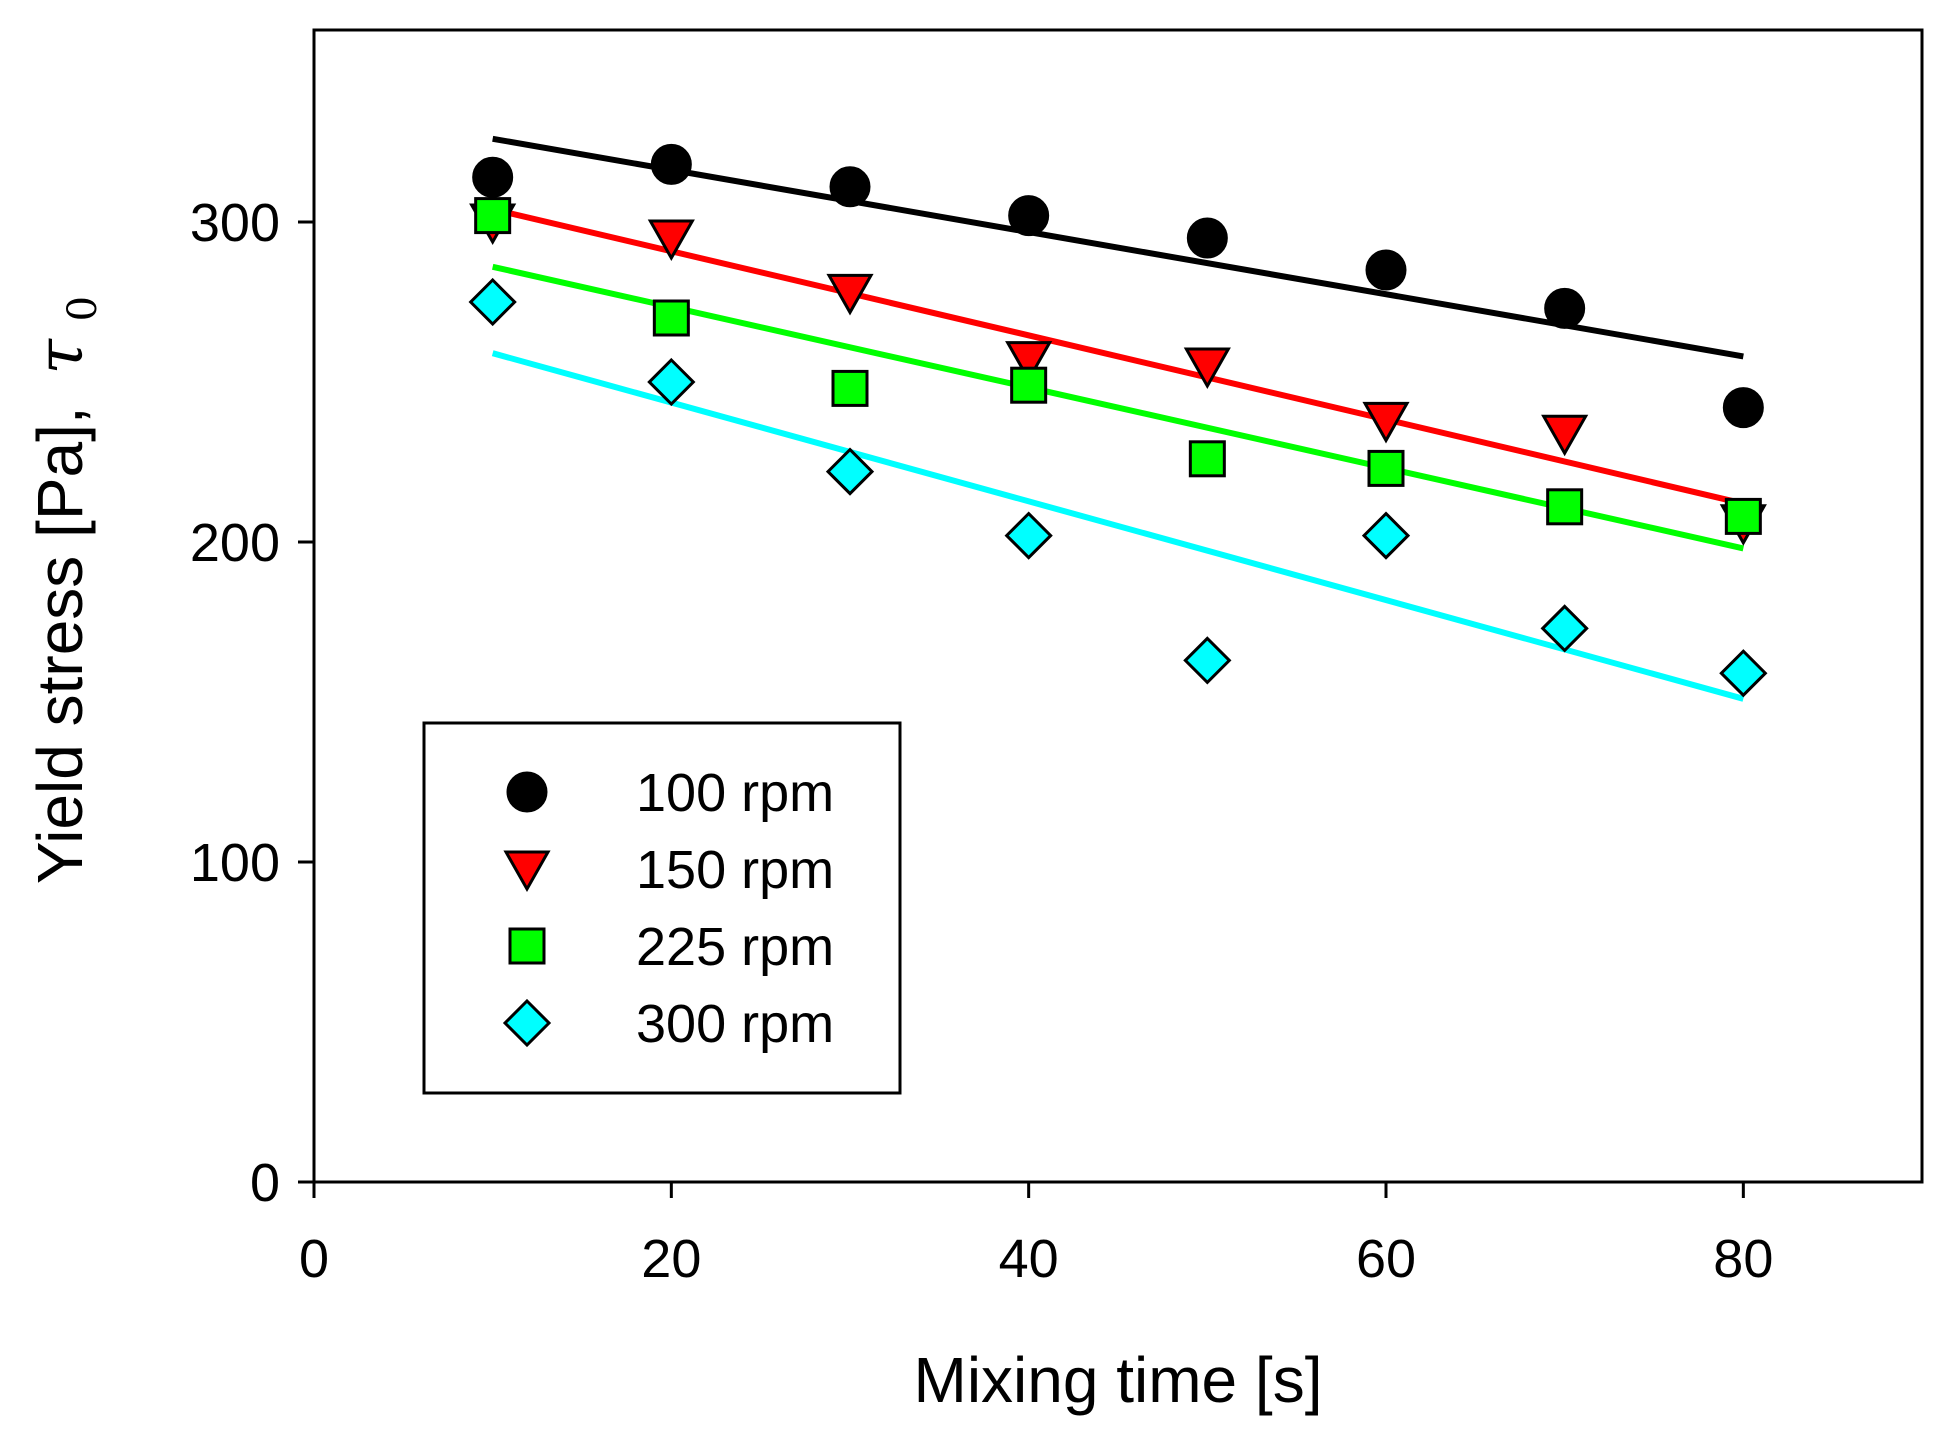 The width and height of the screenshot is (1949, 1437). What do you see at coordinates (61, 356) in the screenshot?
I see `y-axis-title-symbol: τ` at bounding box center [61, 356].